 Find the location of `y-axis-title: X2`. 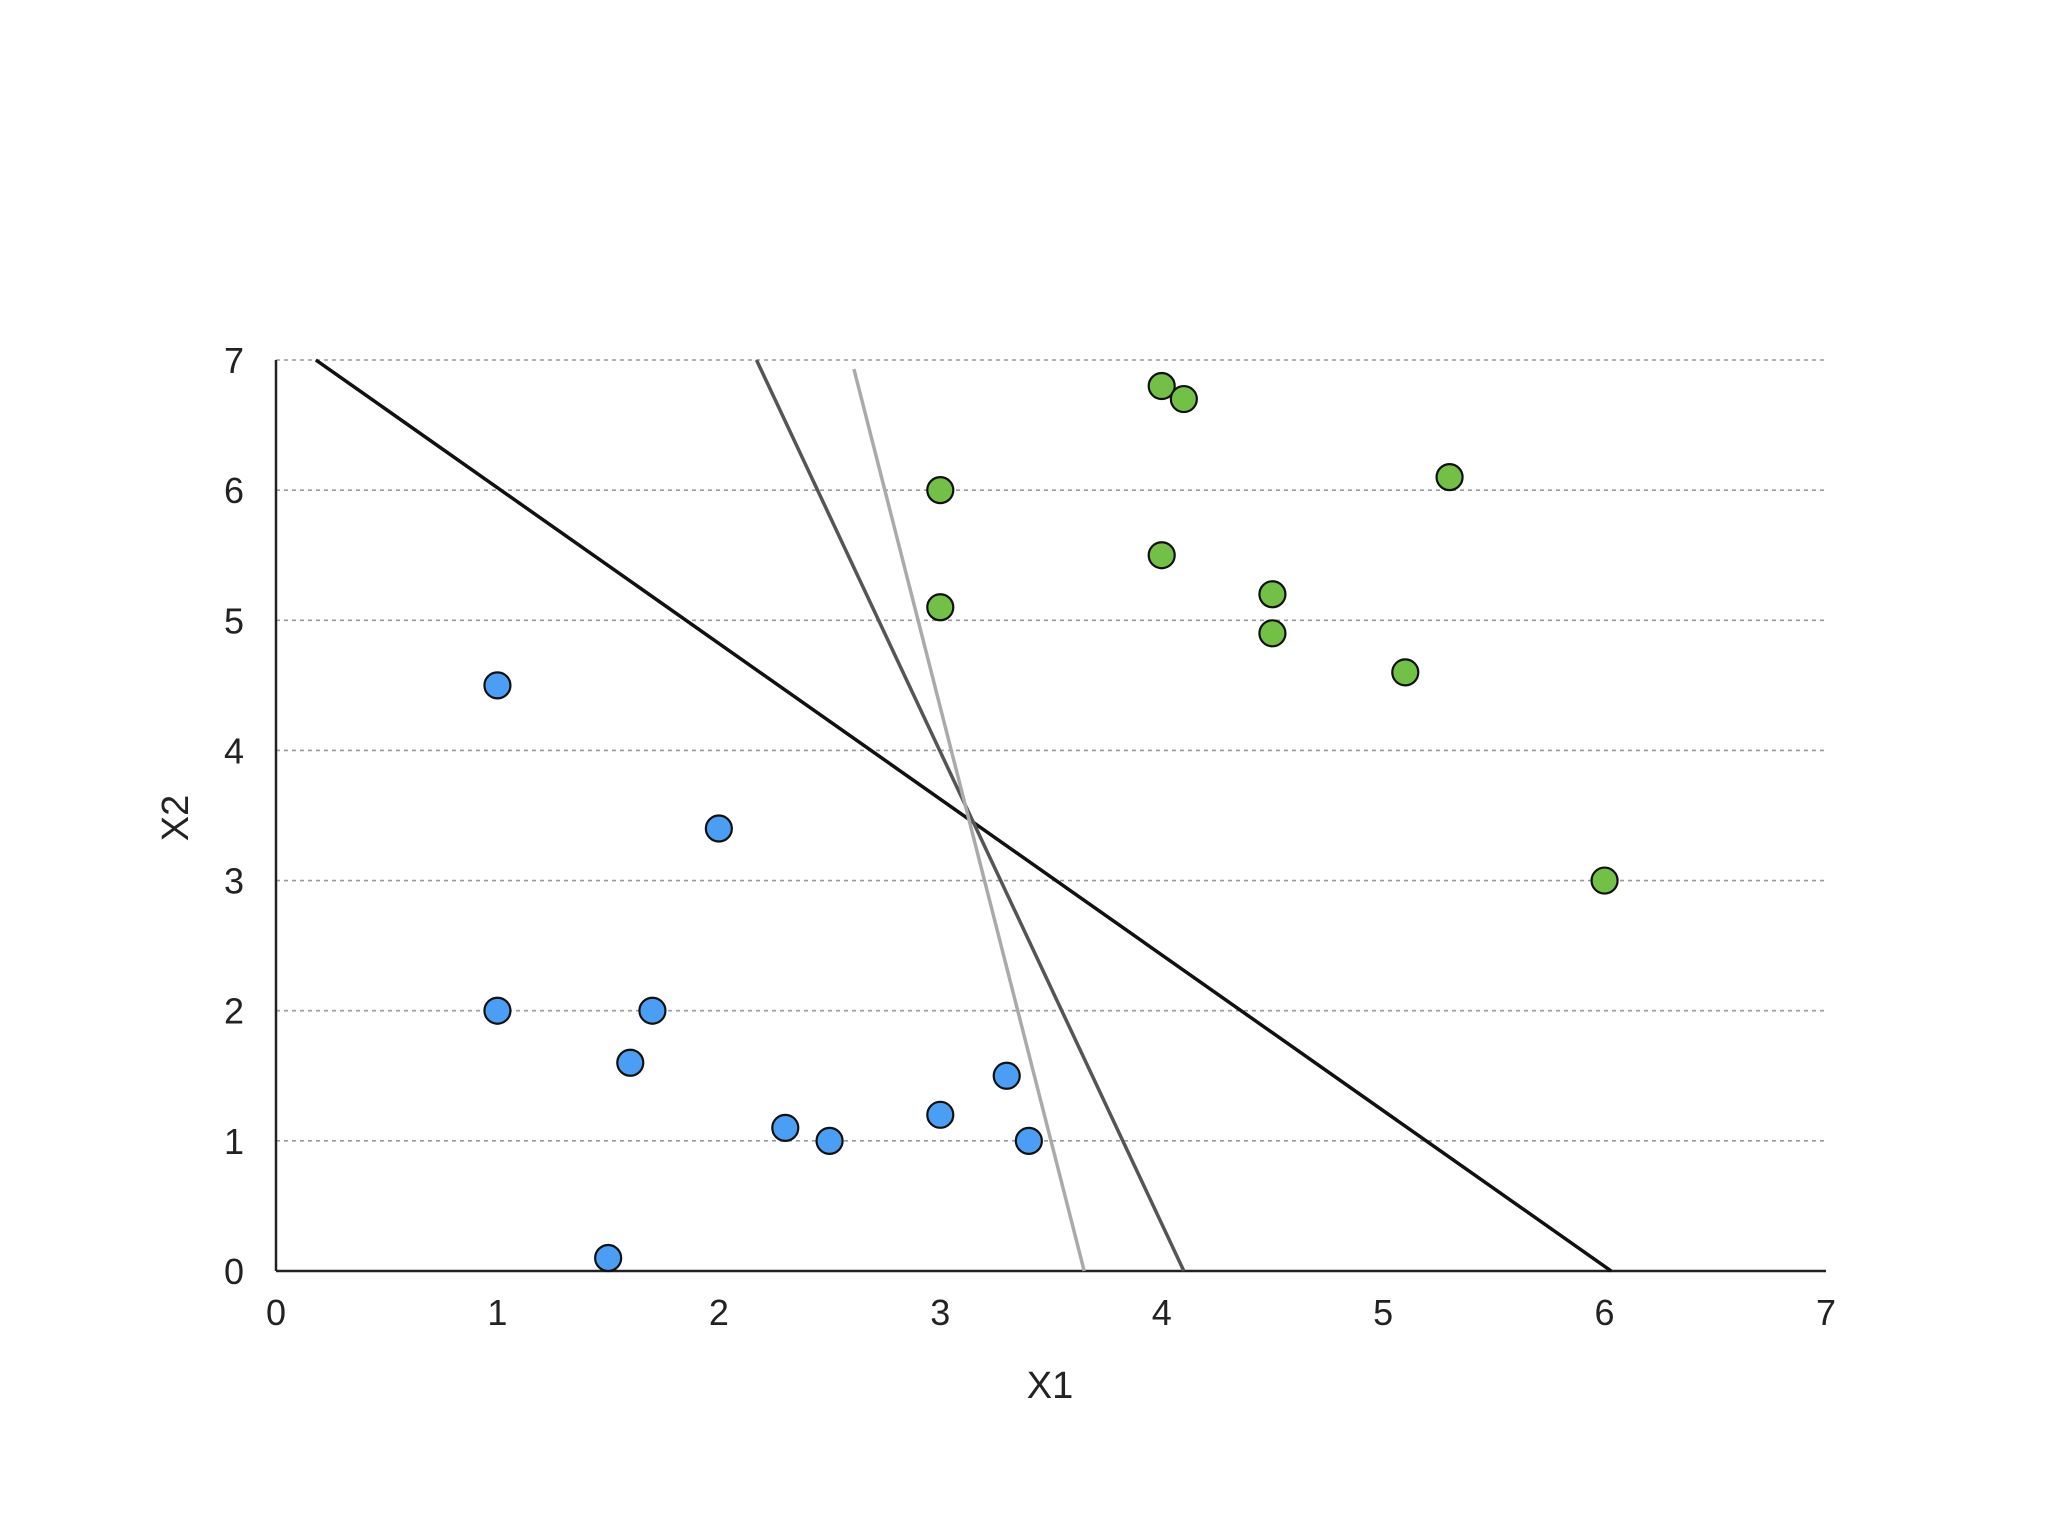

y-axis-title: X2 is located at coordinates (176, 818).